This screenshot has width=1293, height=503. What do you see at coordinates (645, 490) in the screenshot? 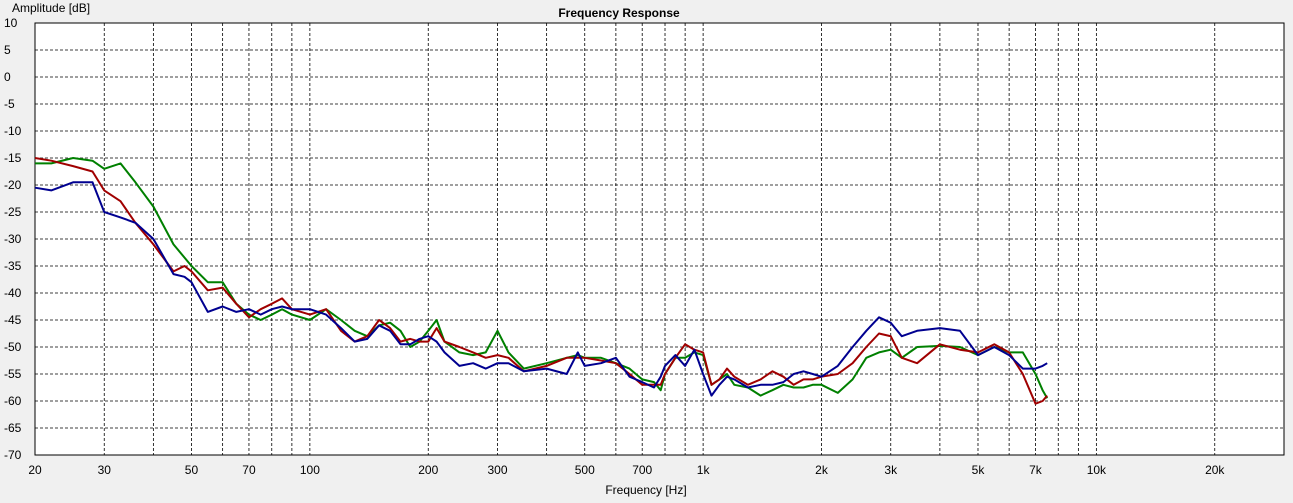
I see `x-axis-label: Frequency [Hz]` at bounding box center [645, 490].